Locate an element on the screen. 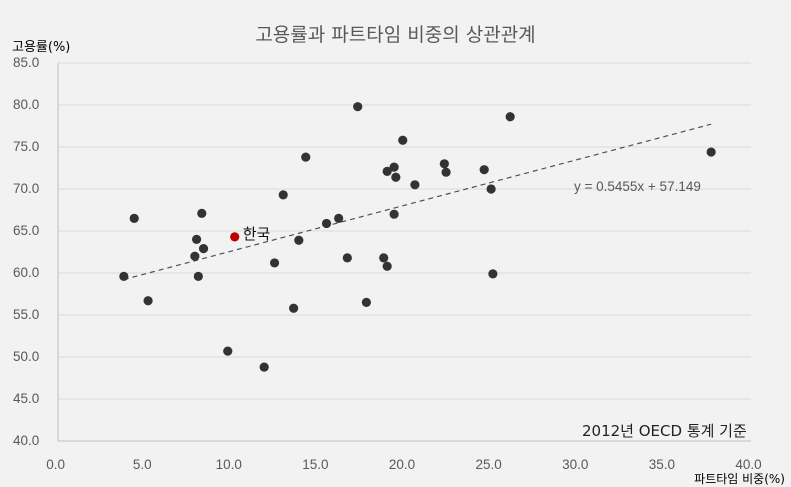 Image resolution: width=791 pixels, height=487 pixels. x-tick-label: 5.0 is located at coordinates (142, 464).